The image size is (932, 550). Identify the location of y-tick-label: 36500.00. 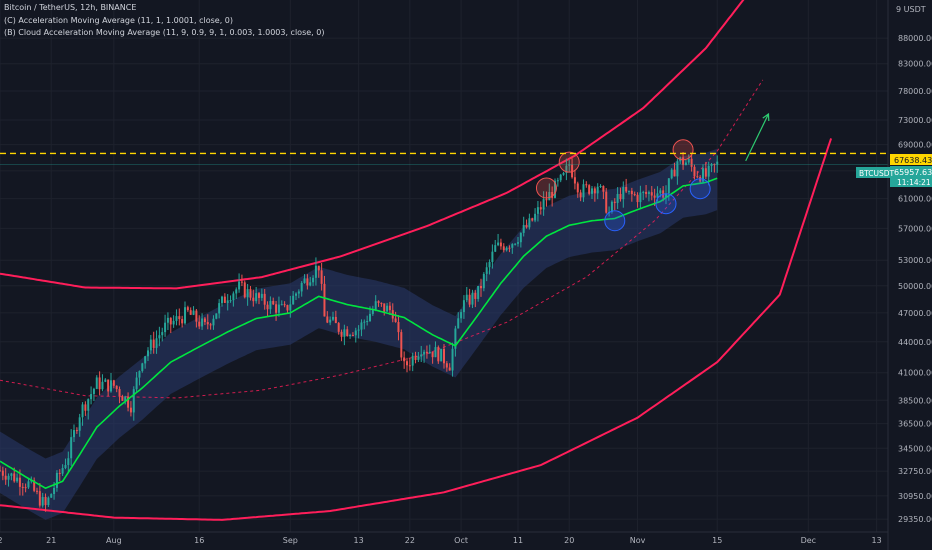
(915, 424).